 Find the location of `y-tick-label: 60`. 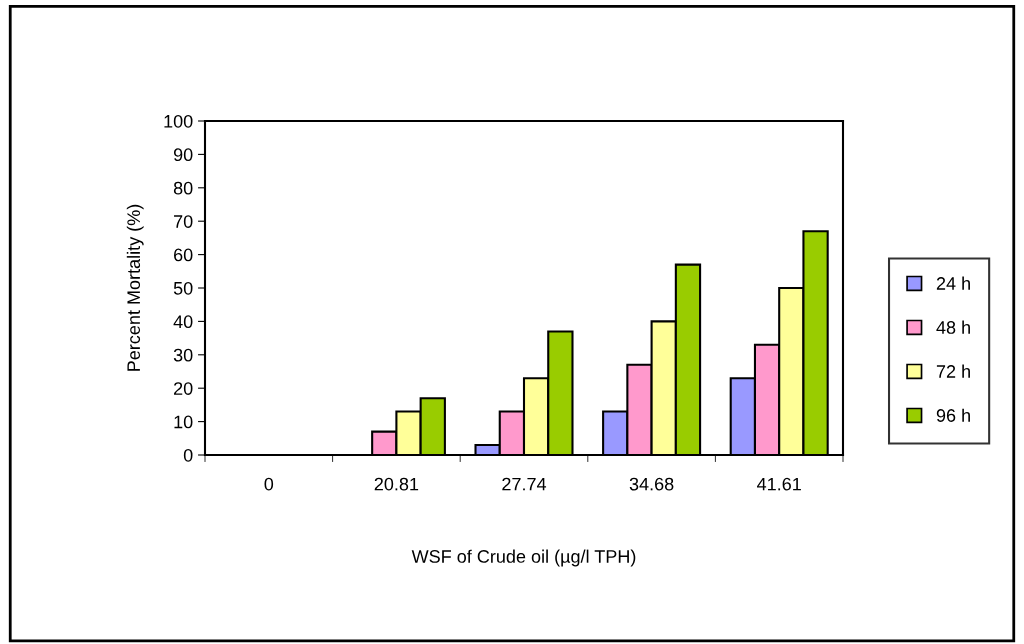

y-tick-label: 60 is located at coordinates (183, 255).